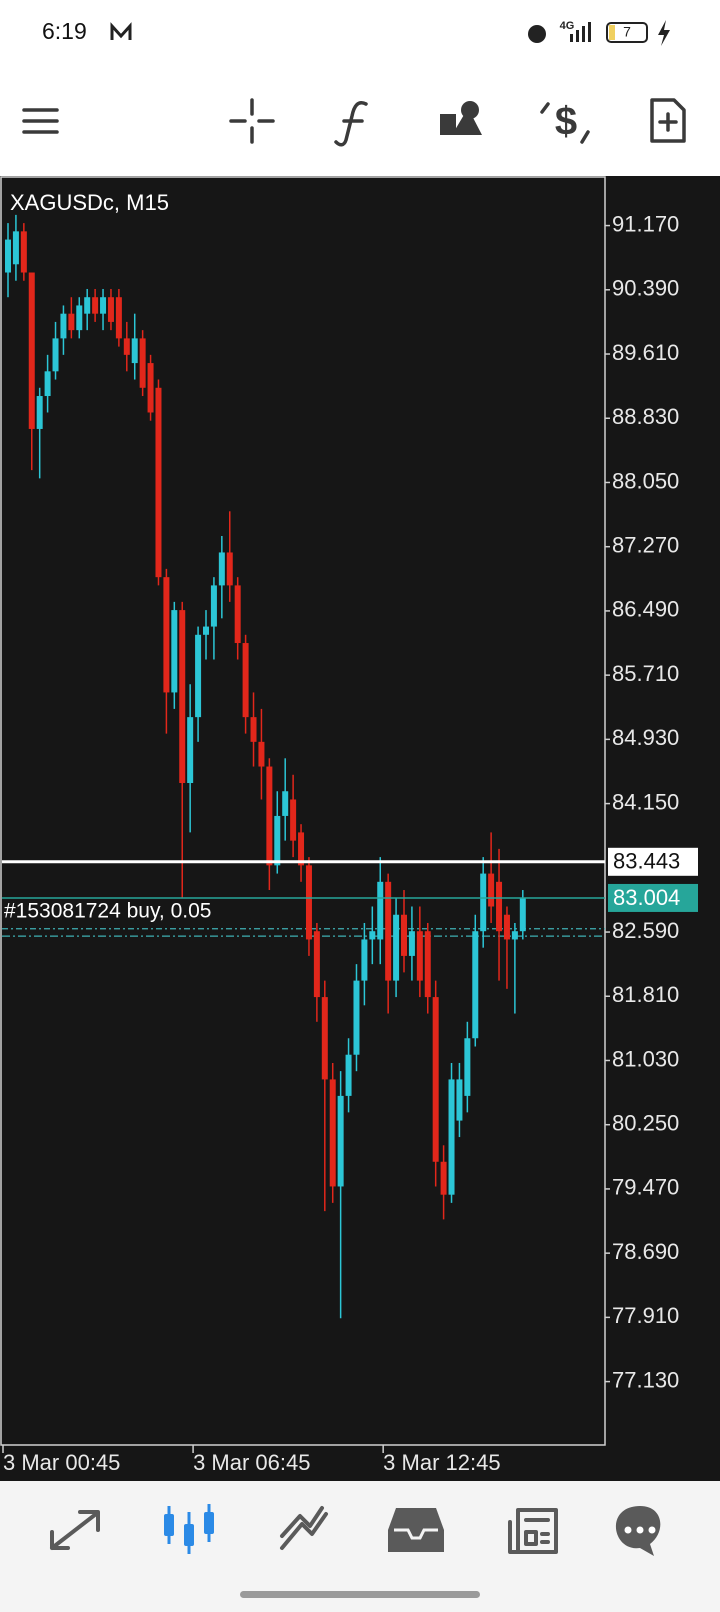 This screenshot has width=720, height=1612. What do you see at coordinates (567, 26) in the screenshot?
I see `network-label: 4G` at bounding box center [567, 26].